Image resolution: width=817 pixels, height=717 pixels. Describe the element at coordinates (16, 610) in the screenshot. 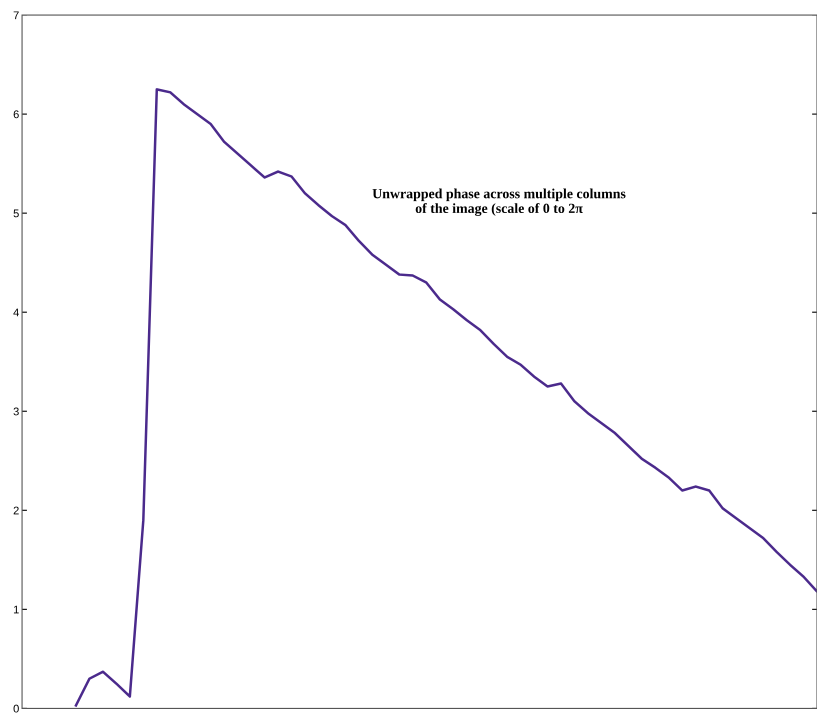

I see `y-tick-label: 1` at that location.